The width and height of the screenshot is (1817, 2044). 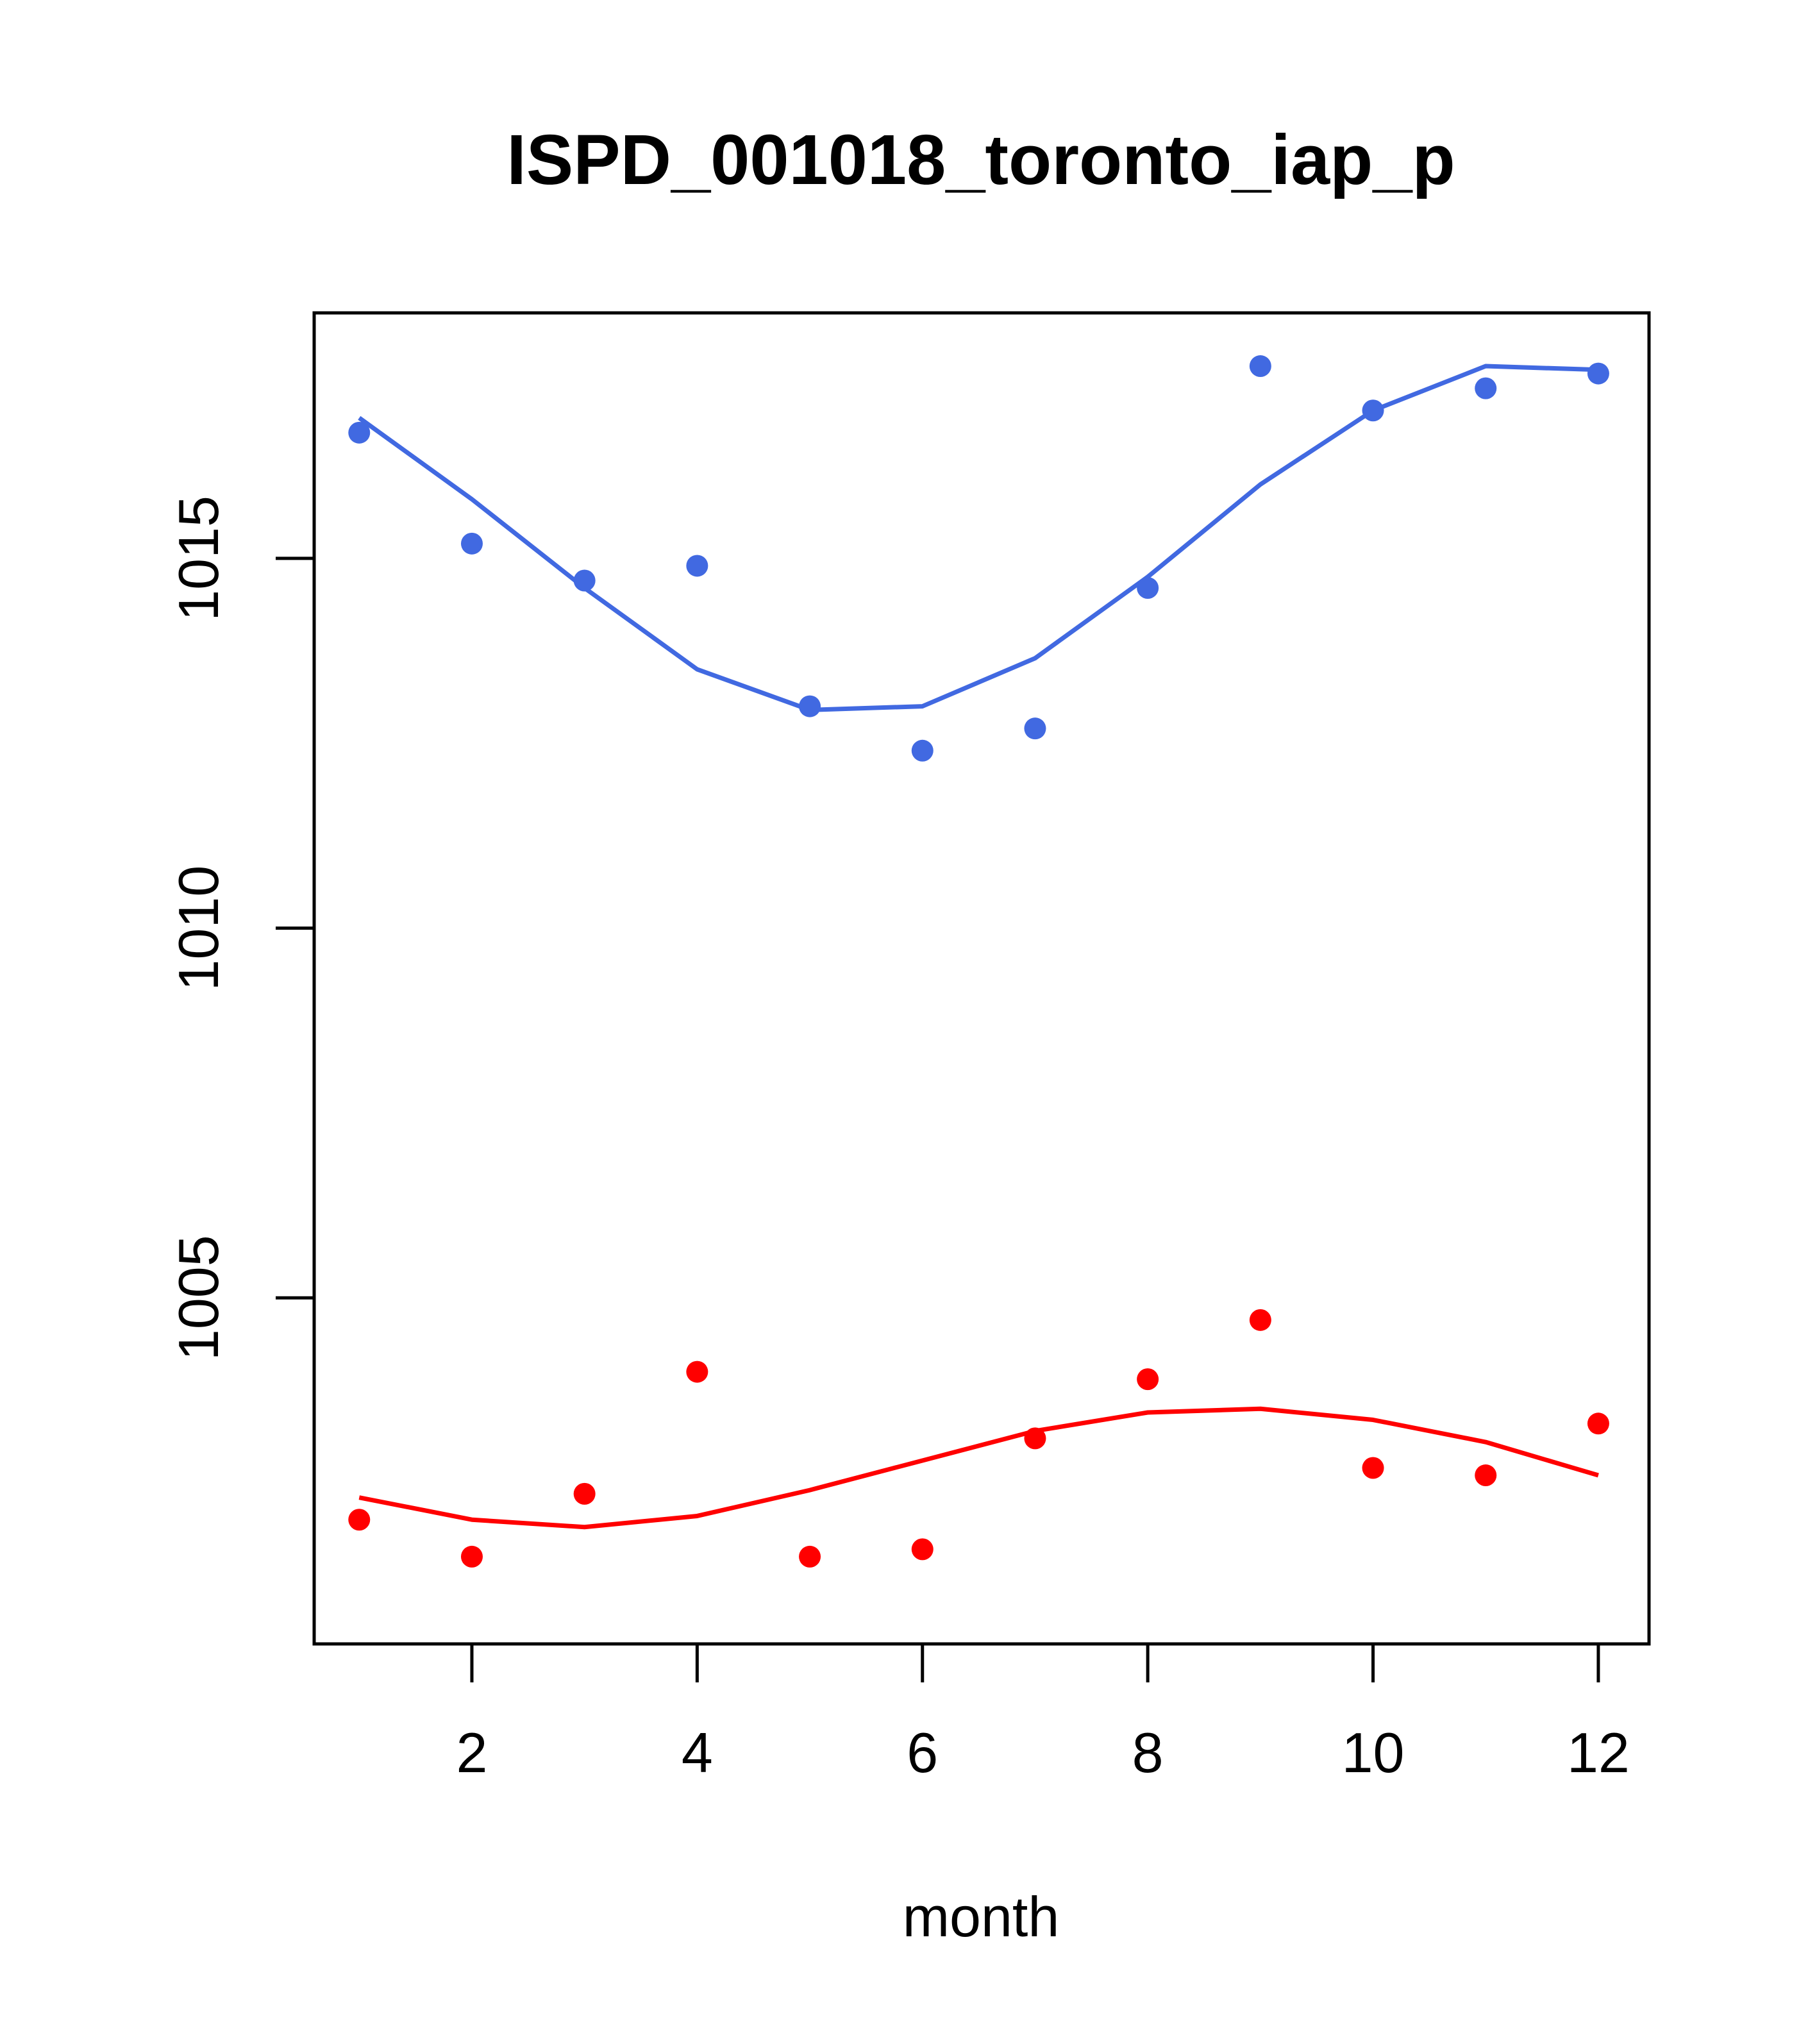 I want to click on x-axis-label: month, so click(x=981, y=1917).